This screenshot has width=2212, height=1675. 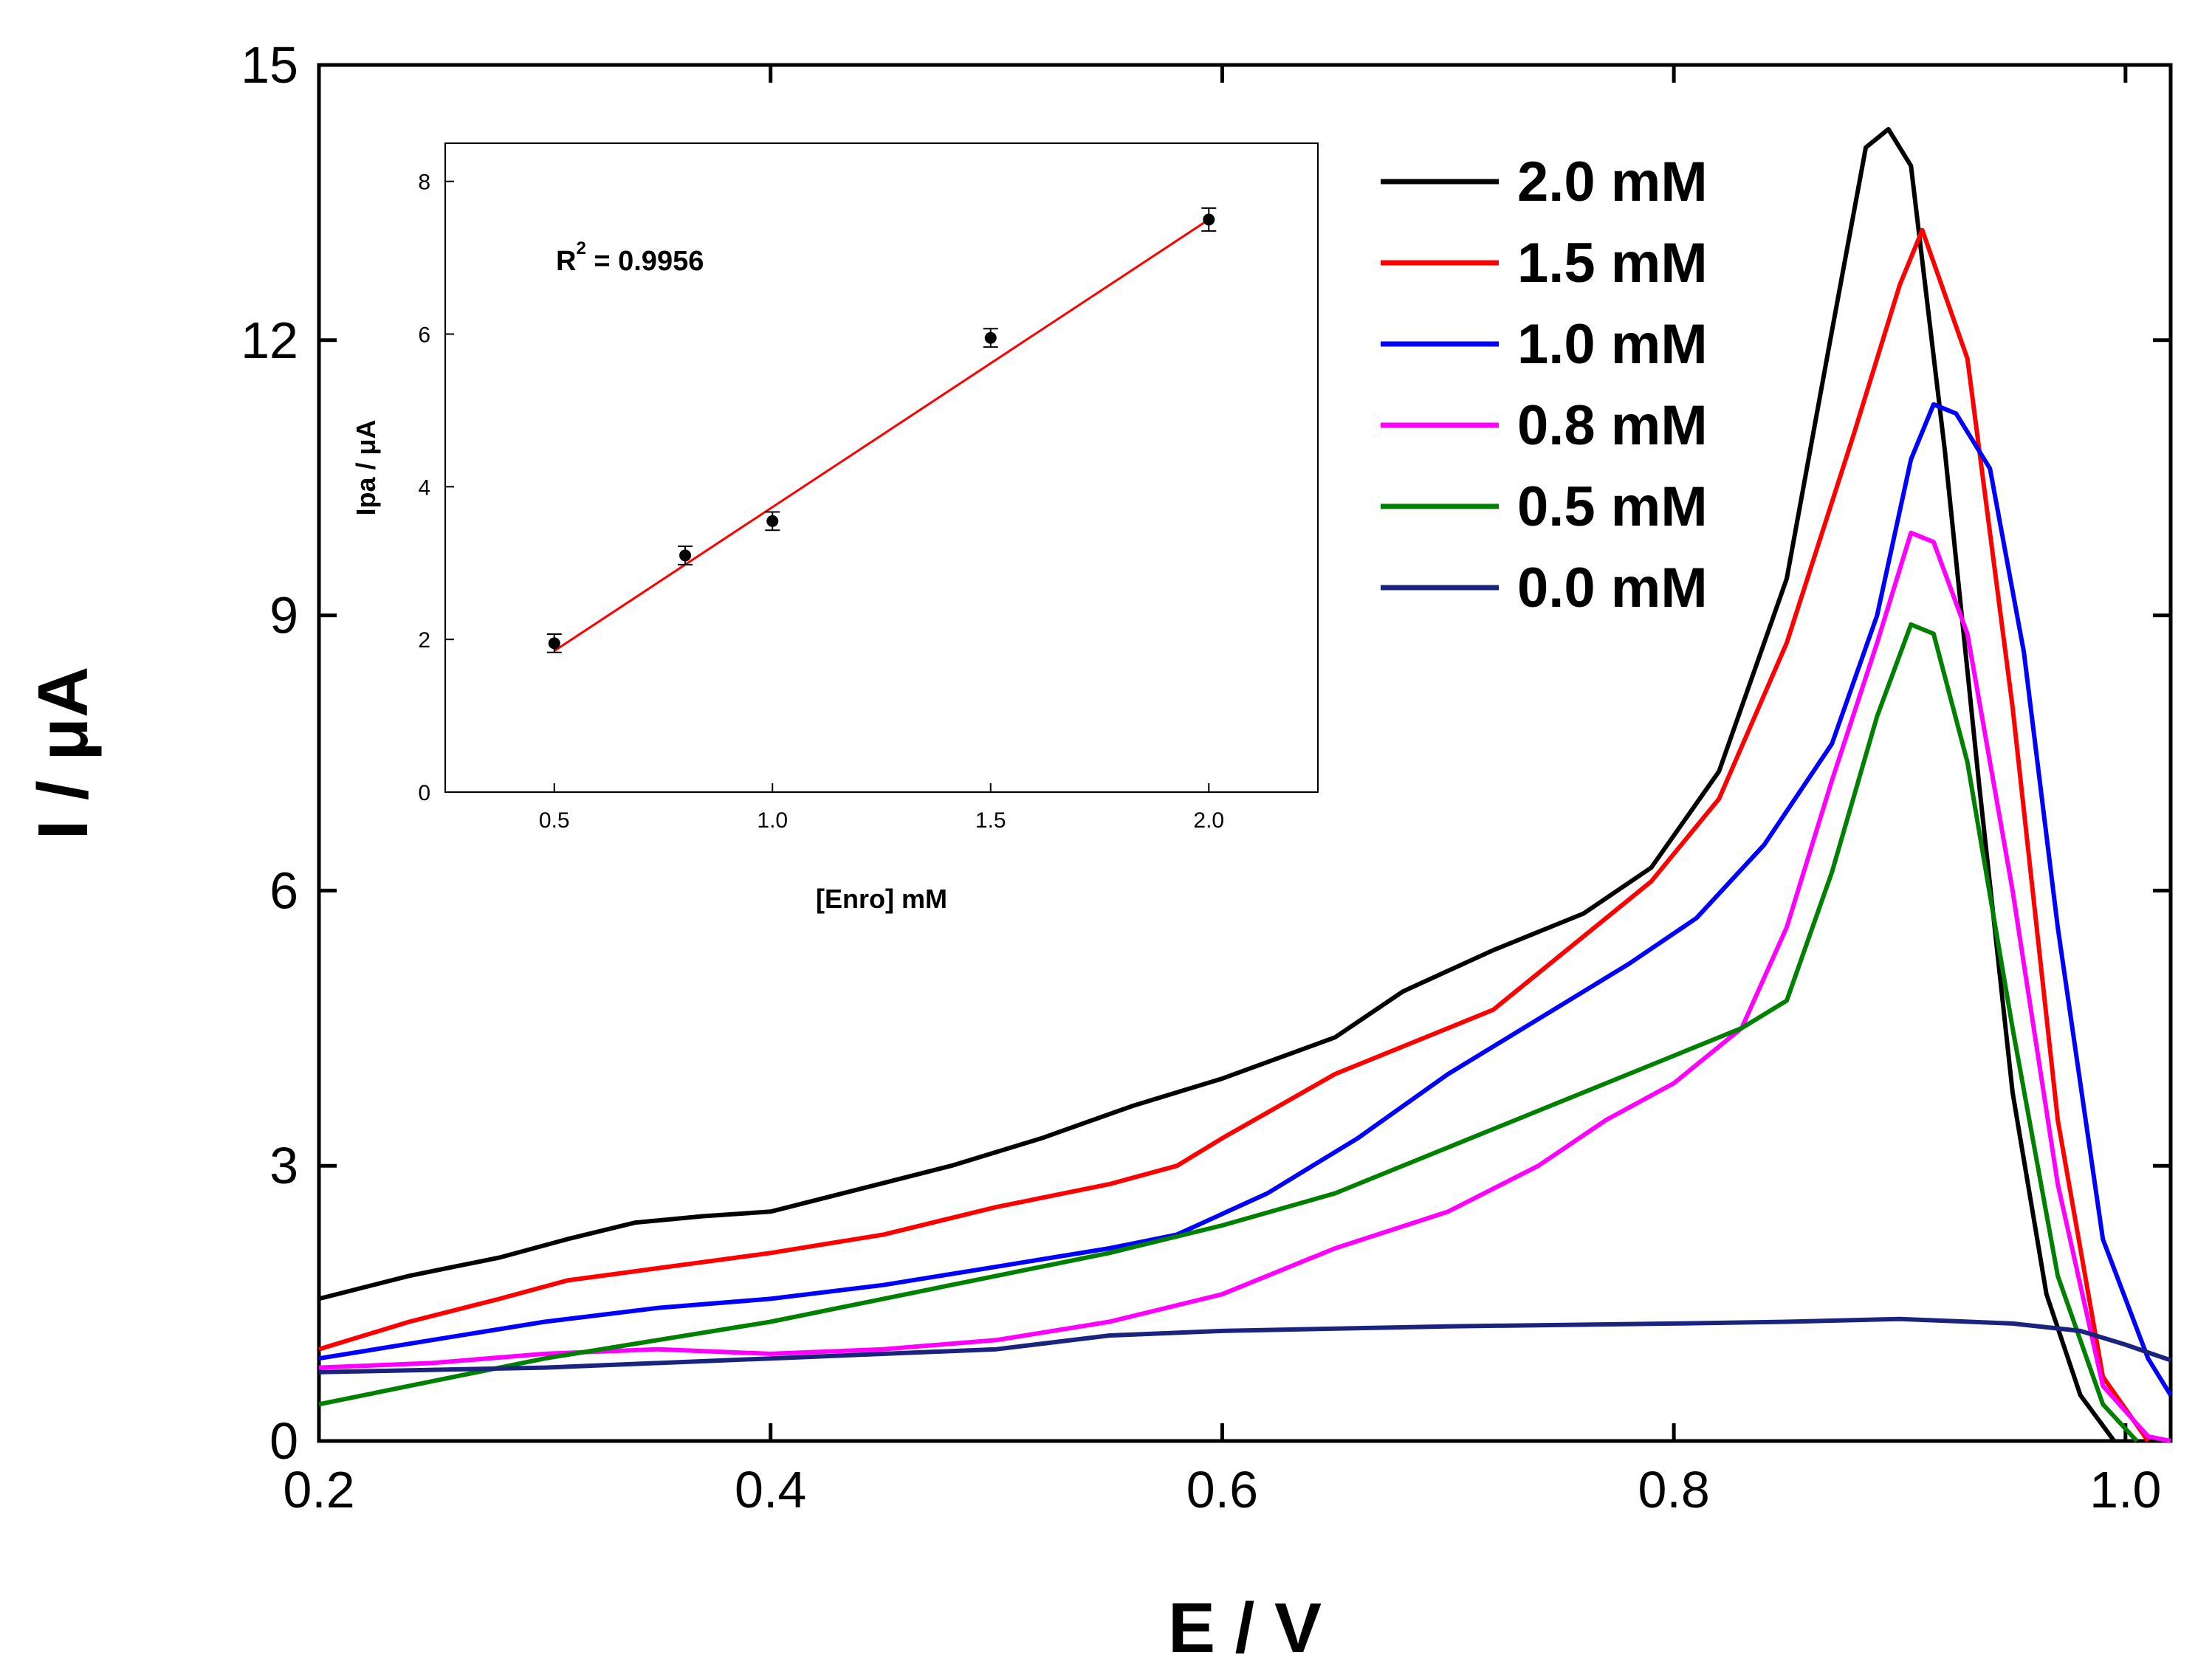 What do you see at coordinates (1244, 1345) in the screenshot?
I see `series-line-0-0-mm` at bounding box center [1244, 1345].